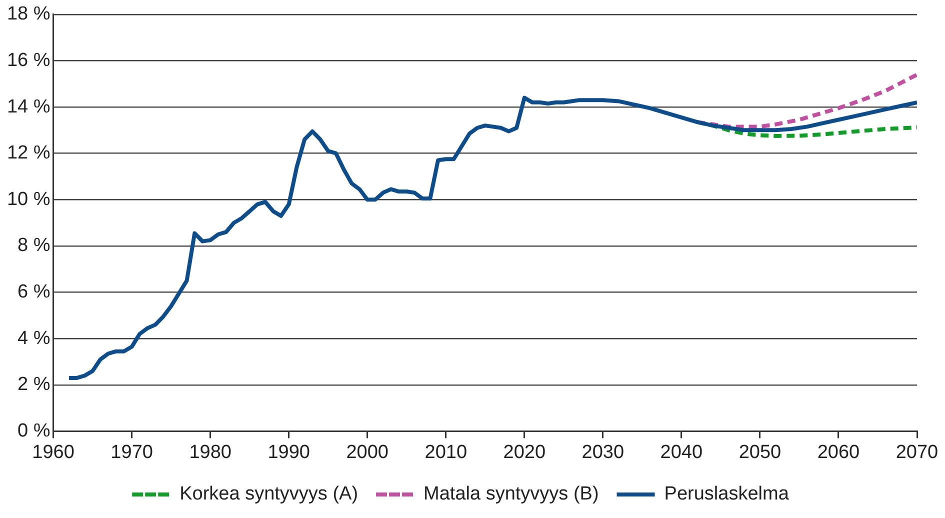 This screenshot has width=945, height=518. What do you see at coordinates (367, 452) in the screenshot?
I see `x-tick-label: 2000` at bounding box center [367, 452].